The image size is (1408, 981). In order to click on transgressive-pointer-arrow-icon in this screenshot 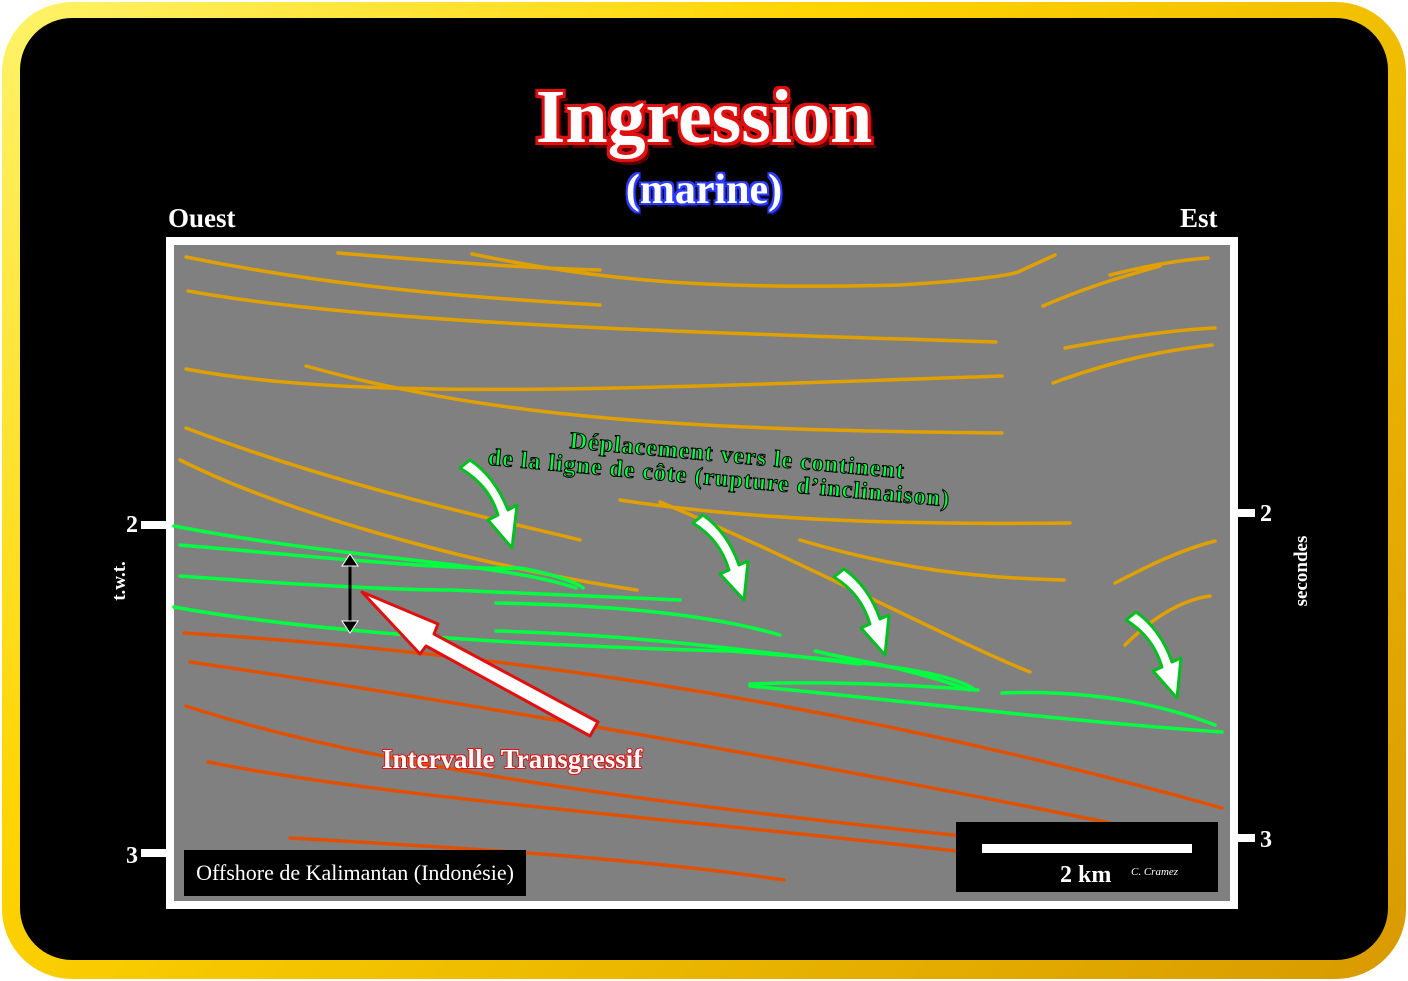, I will do `click(480, 664)`.